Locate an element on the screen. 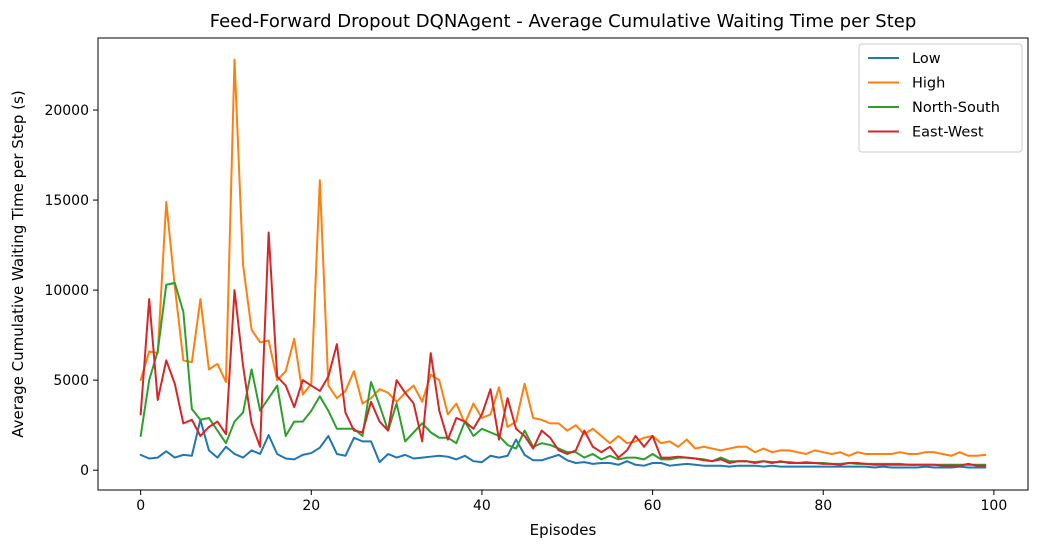 This screenshot has width=1043, height=550. x-tick-label-0: 0 is located at coordinates (140, 506).